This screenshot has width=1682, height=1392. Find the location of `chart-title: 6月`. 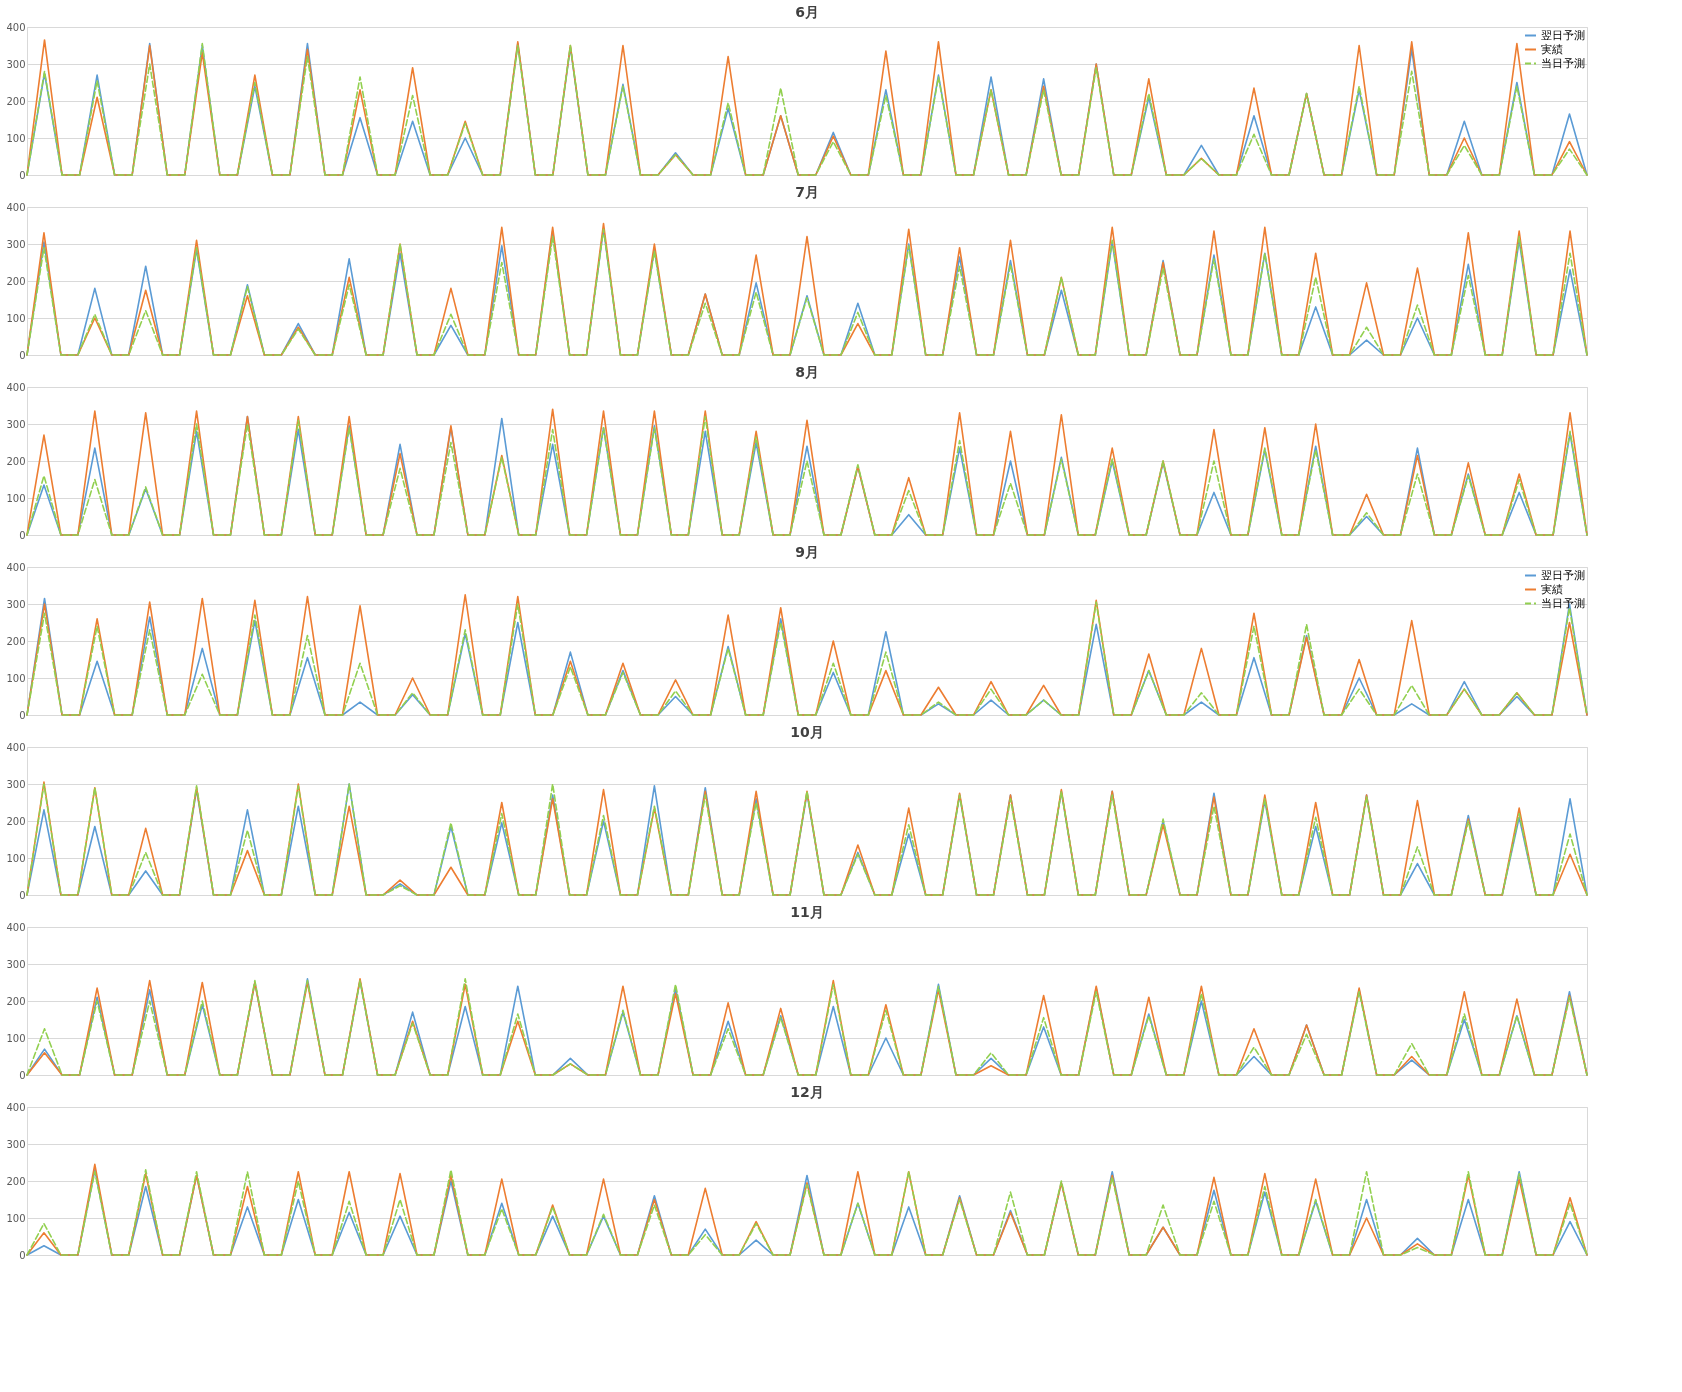

chart-title: 6月 is located at coordinates (807, 12).